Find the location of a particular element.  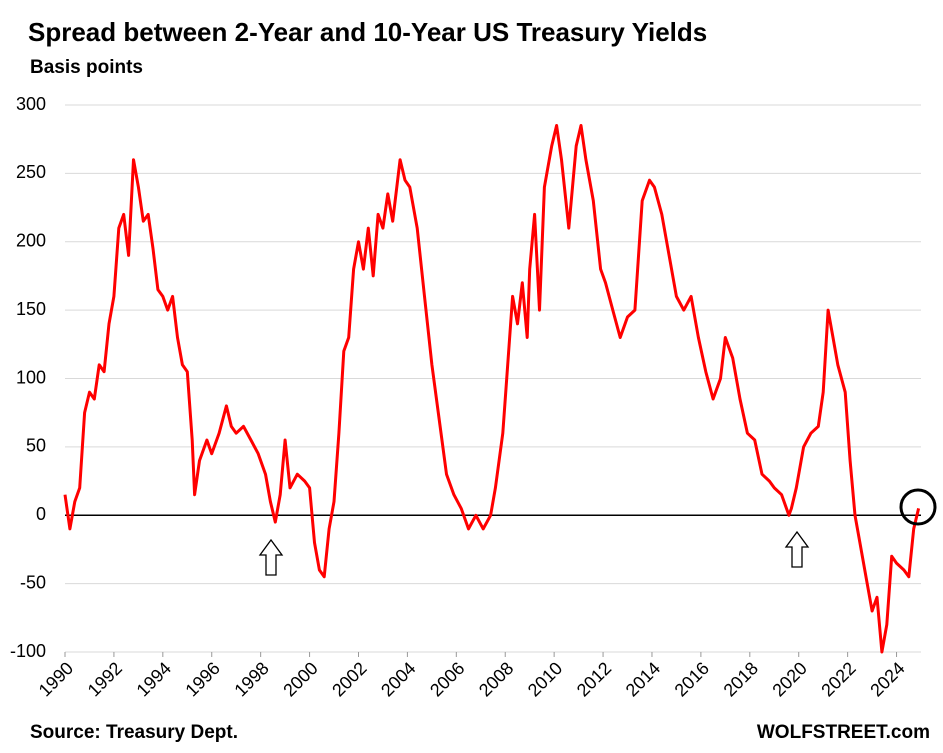

x-tick-label: 2000 is located at coordinates (300, 679).